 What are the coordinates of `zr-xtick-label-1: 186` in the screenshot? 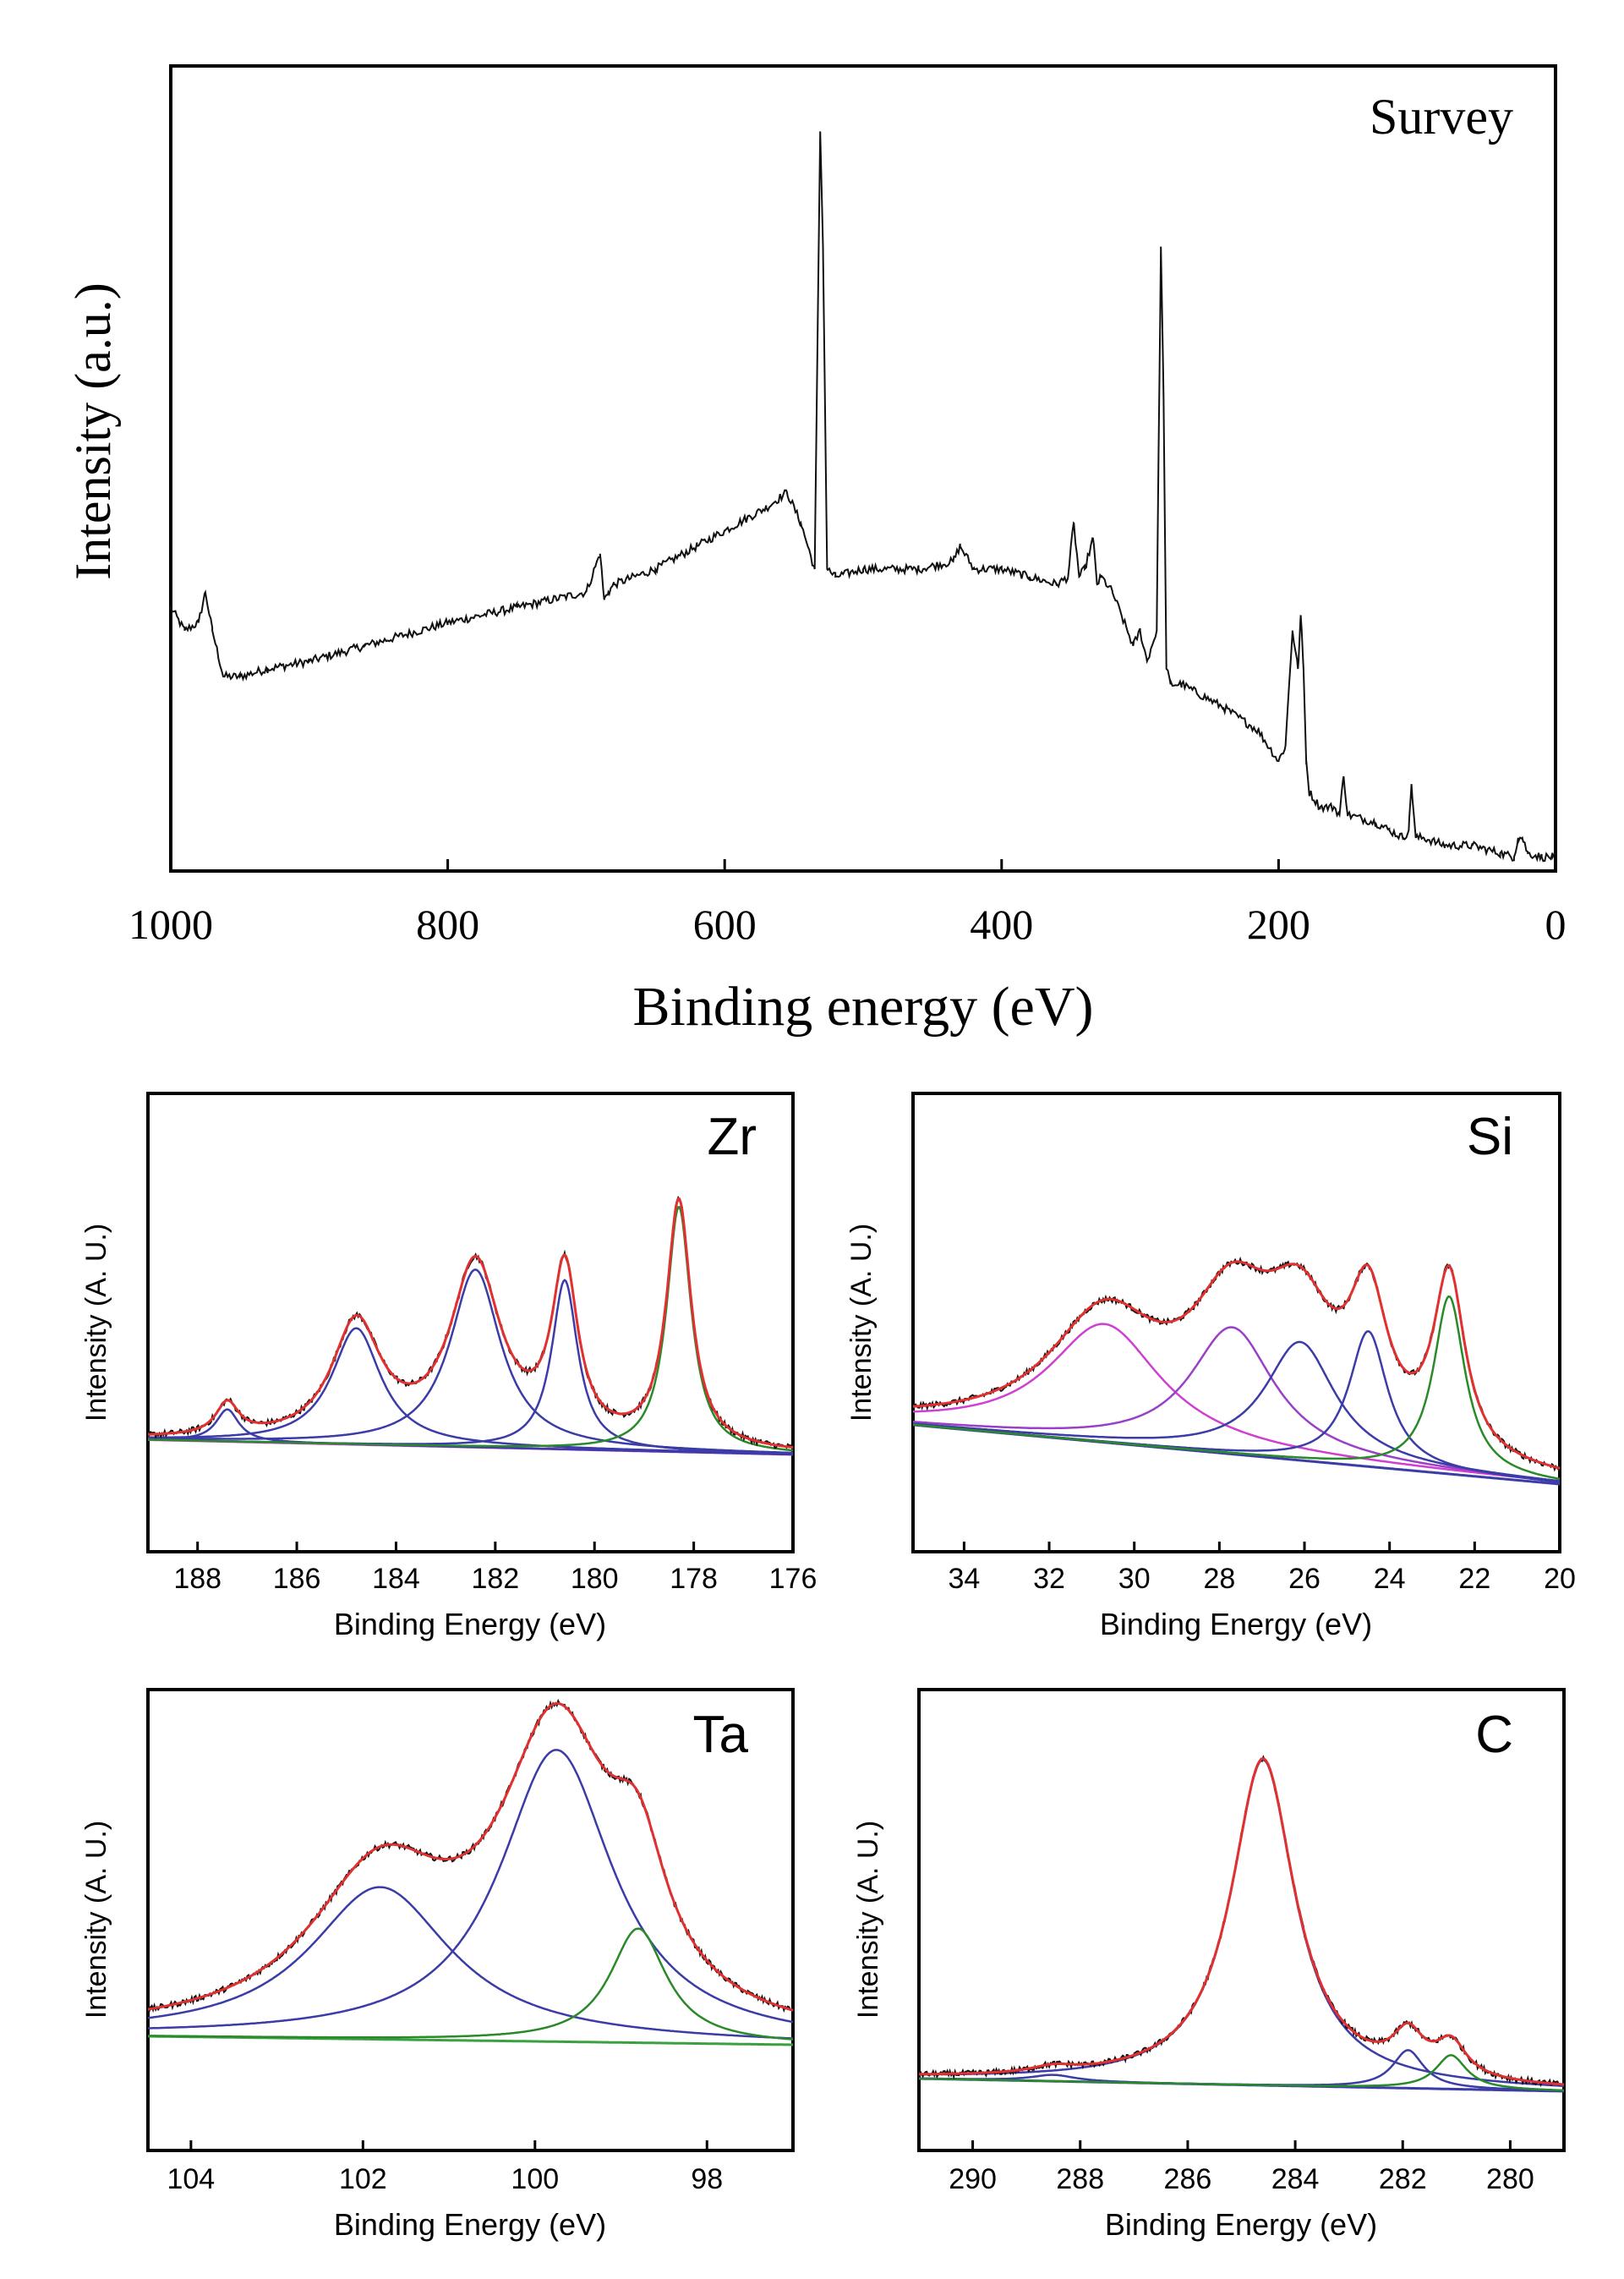 It's located at (297, 1579).